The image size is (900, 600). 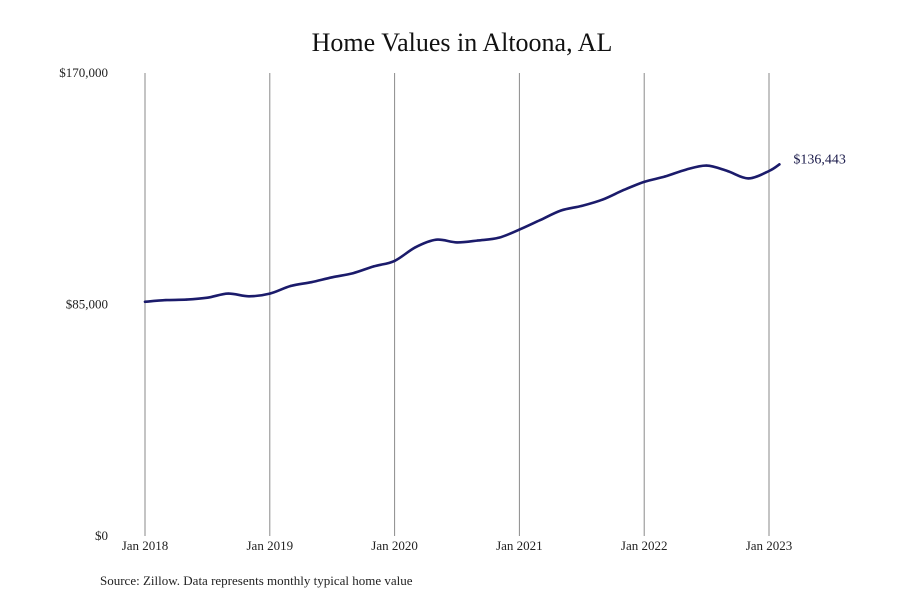 I want to click on y-axis-ticks: $0 $85,000 $170,000, so click(x=83, y=304).